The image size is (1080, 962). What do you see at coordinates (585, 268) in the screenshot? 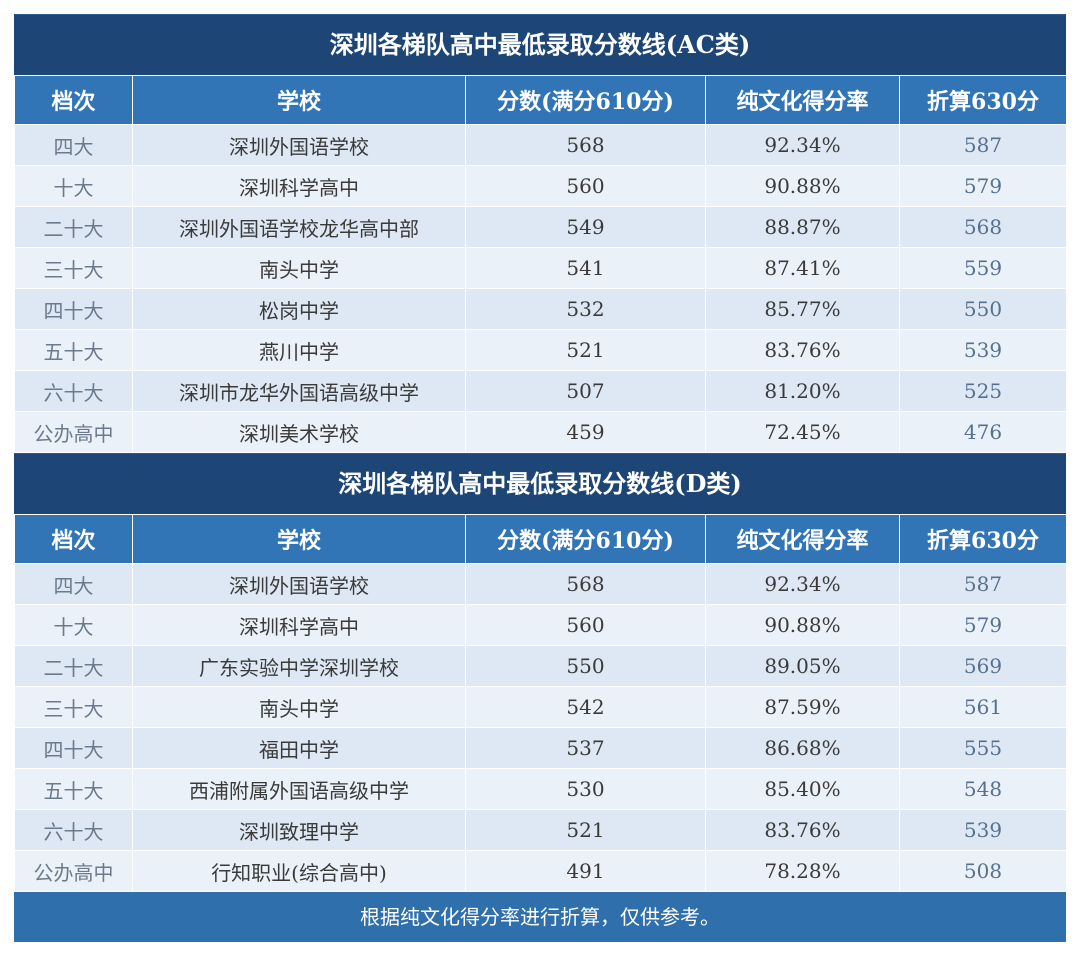
I see `score-cell: 541` at bounding box center [585, 268].